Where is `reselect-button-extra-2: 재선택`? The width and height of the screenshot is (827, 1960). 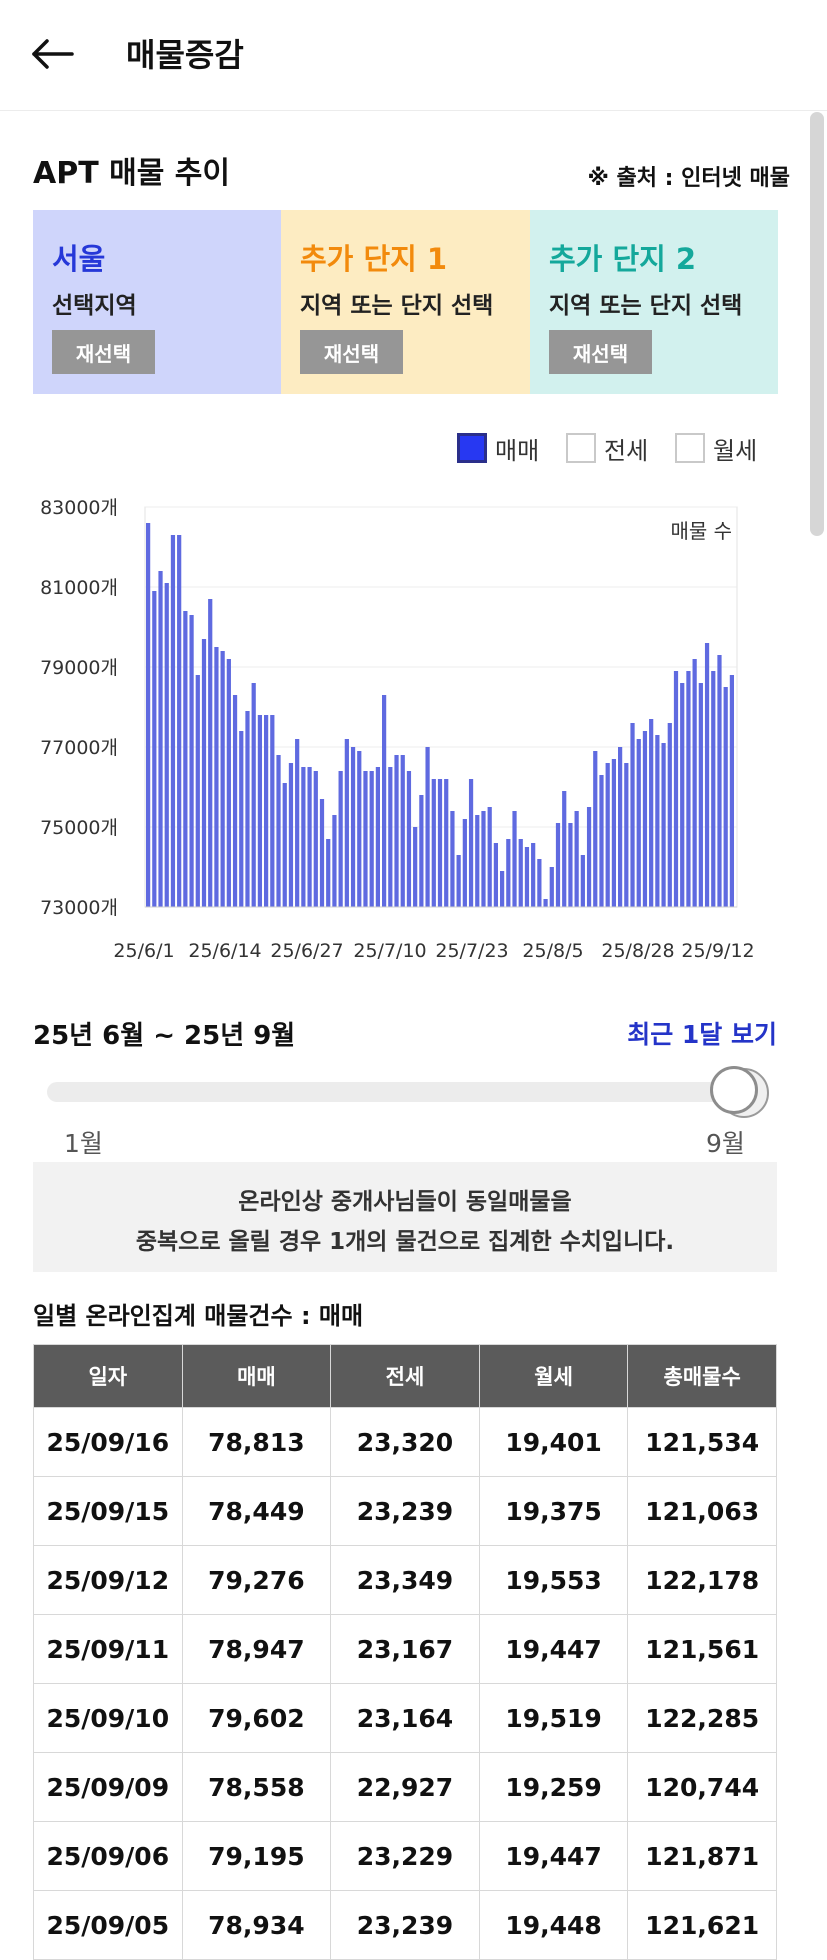 reselect-button-extra-2: 재선택 is located at coordinates (600, 352).